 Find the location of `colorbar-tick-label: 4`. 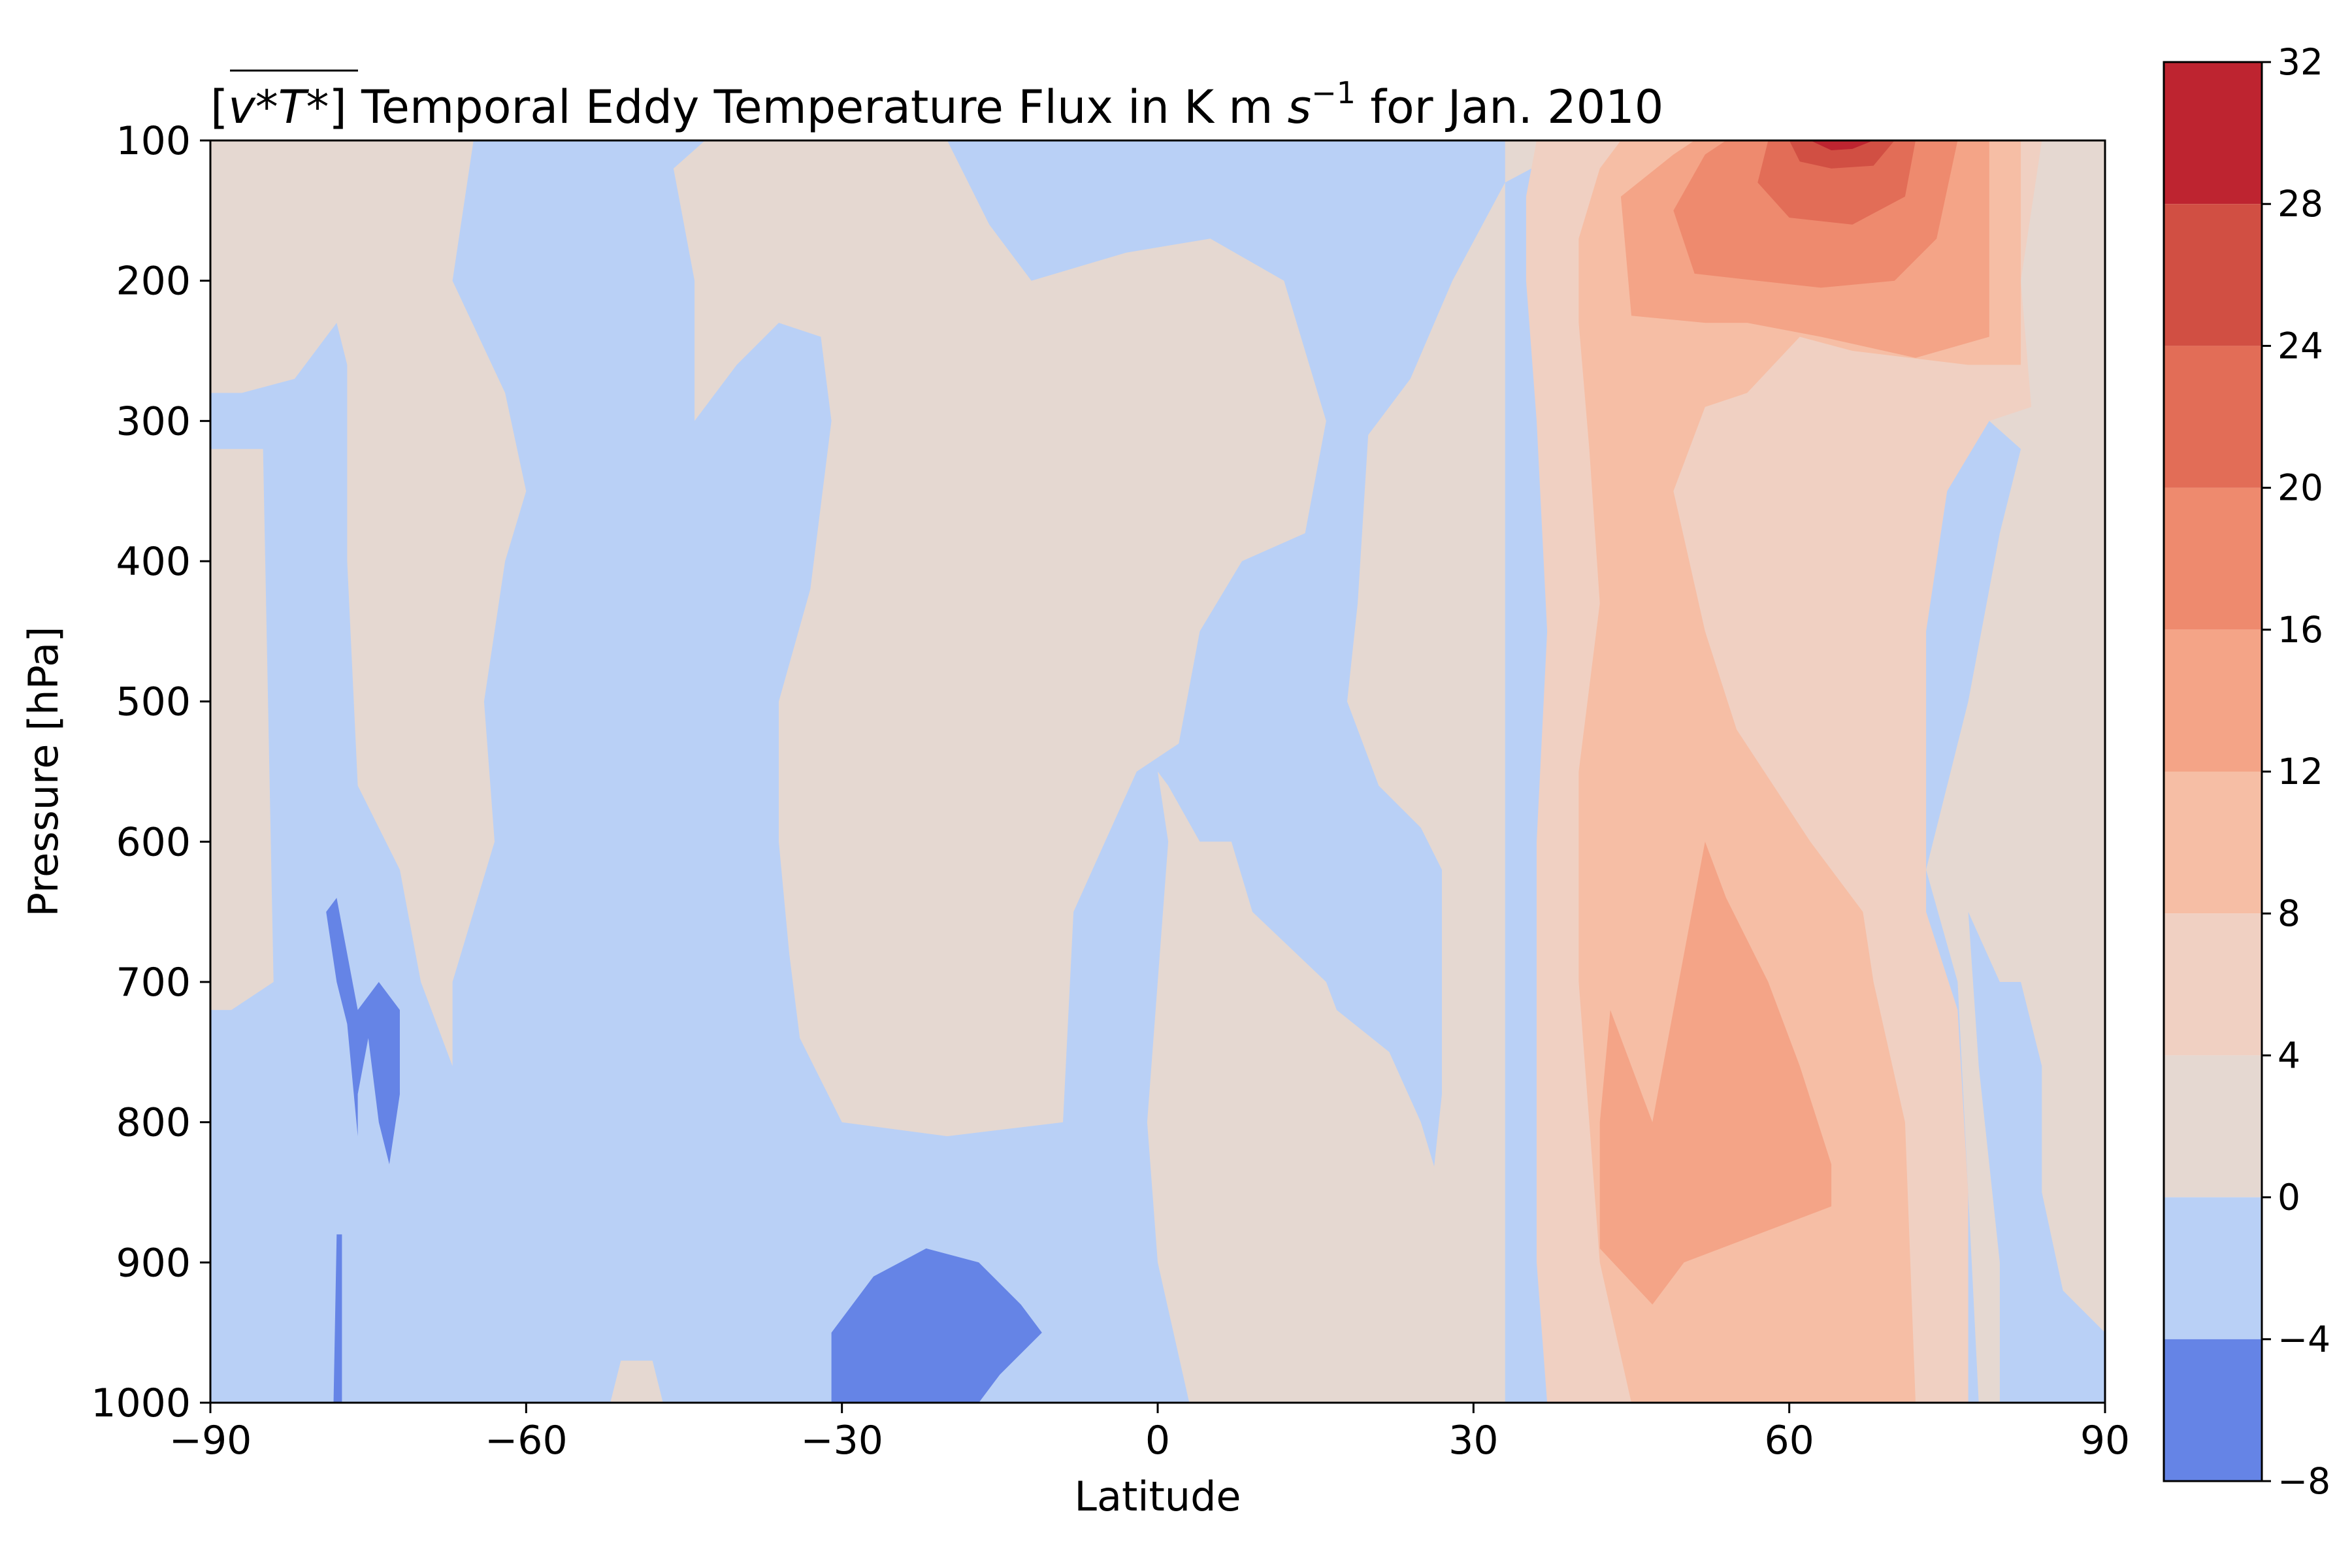

colorbar-tick-label: 4 is located at coordinates (2289, 1055).